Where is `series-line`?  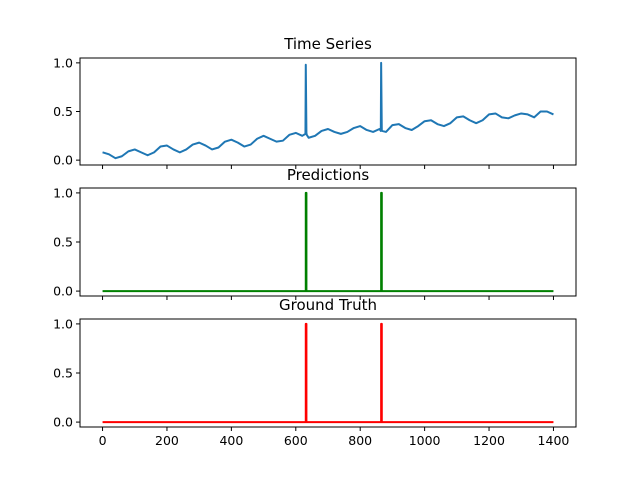 series-line is located at coordinates (328, 110).